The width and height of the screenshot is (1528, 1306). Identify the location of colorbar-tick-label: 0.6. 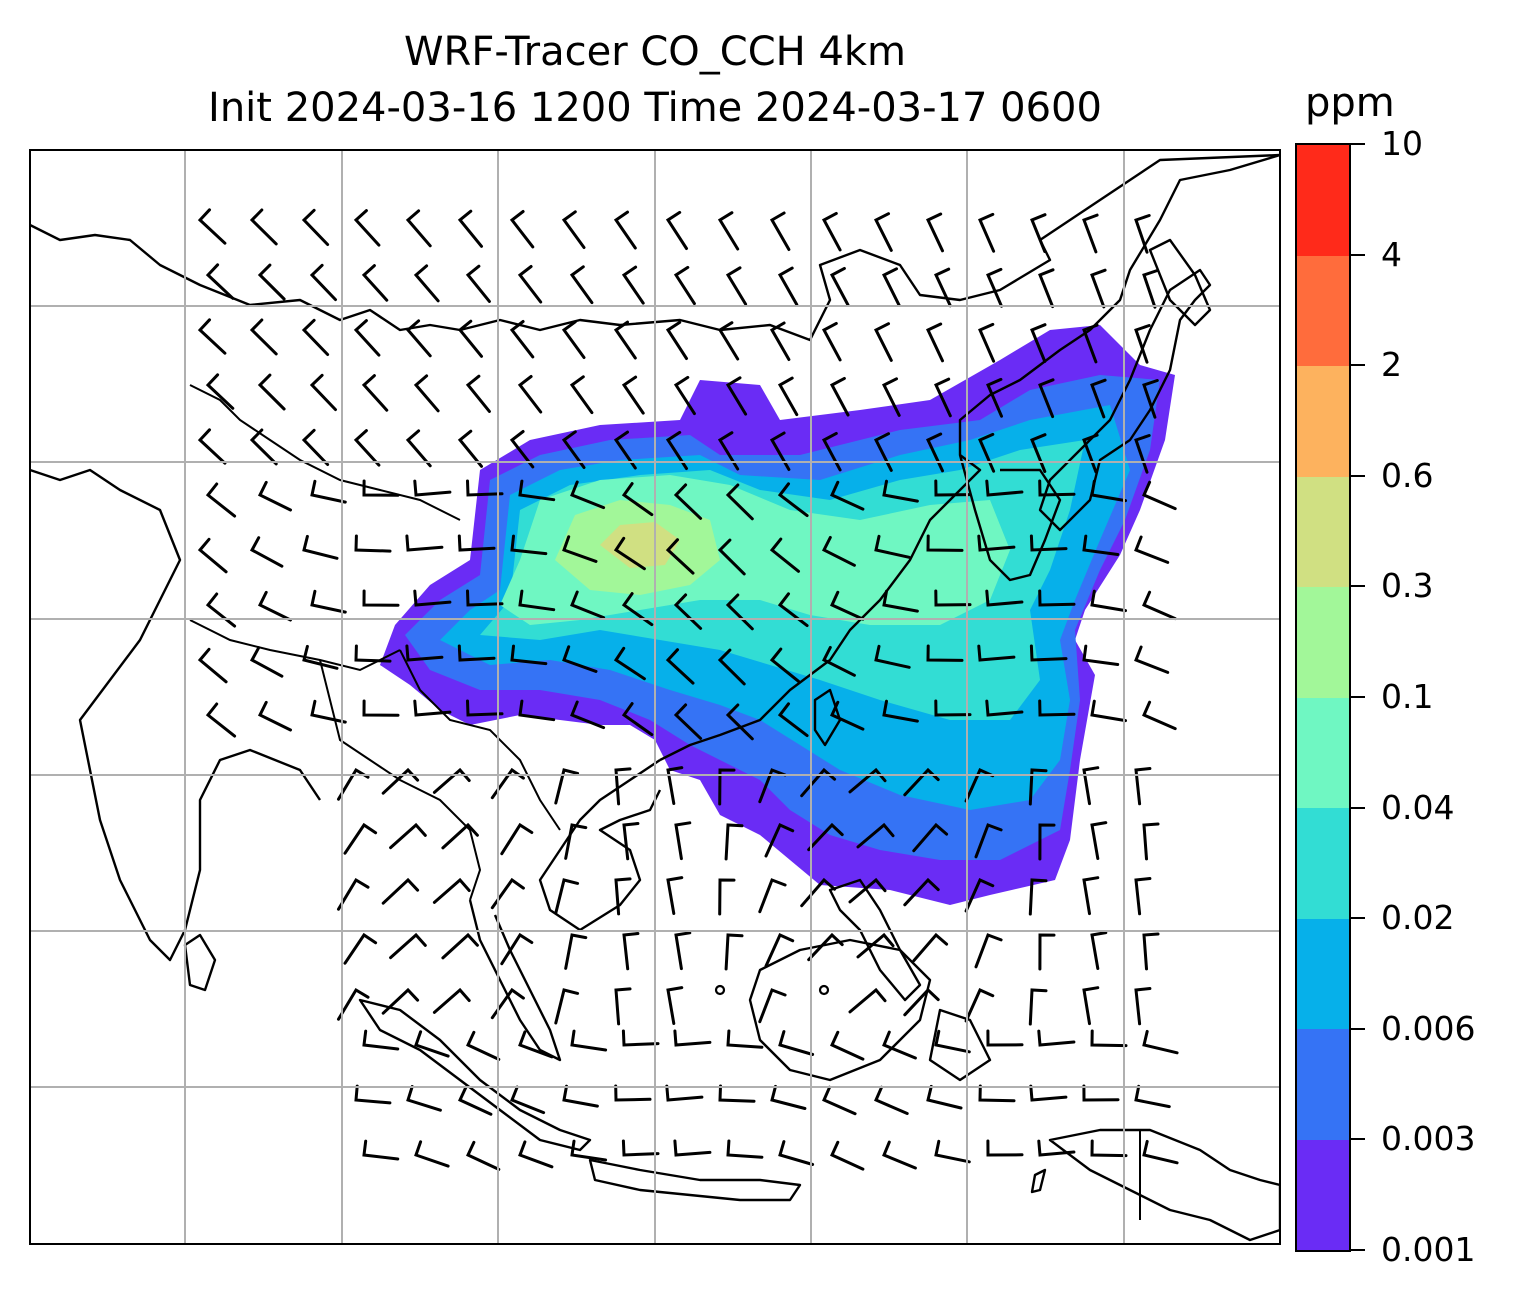
(1407, 475).